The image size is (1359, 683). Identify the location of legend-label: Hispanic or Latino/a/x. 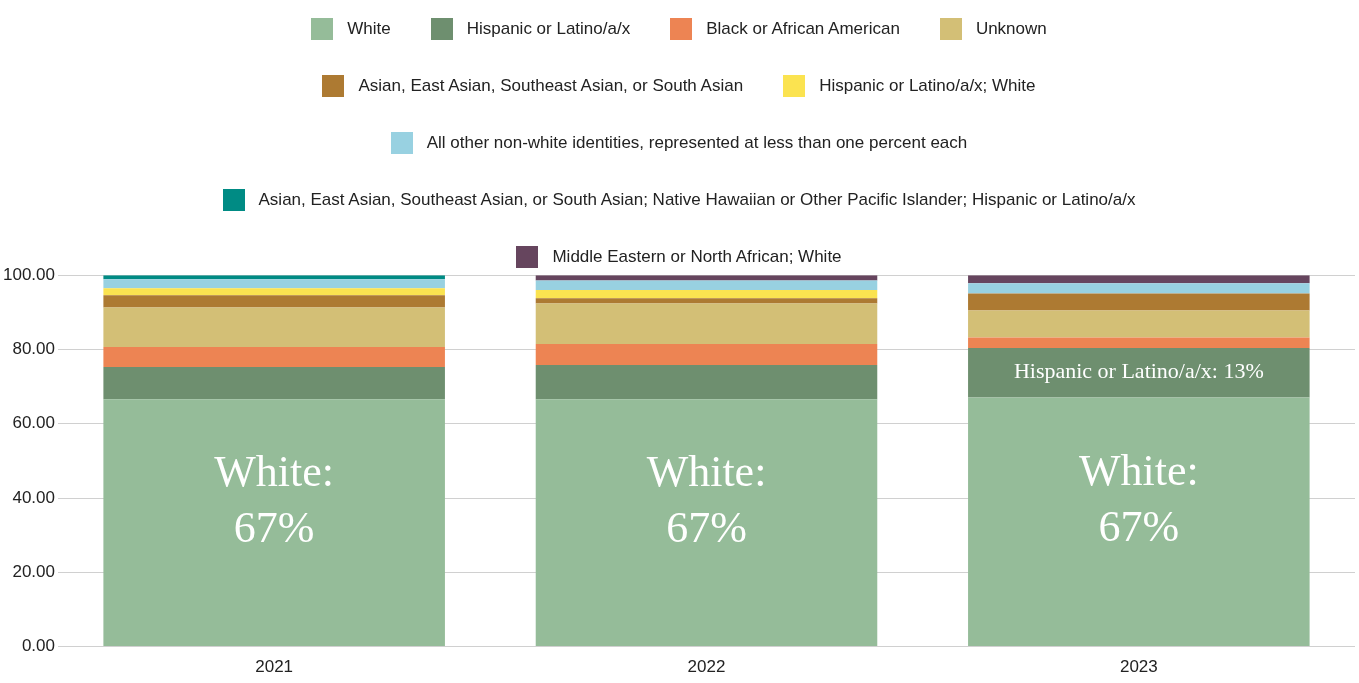
(548, 28).